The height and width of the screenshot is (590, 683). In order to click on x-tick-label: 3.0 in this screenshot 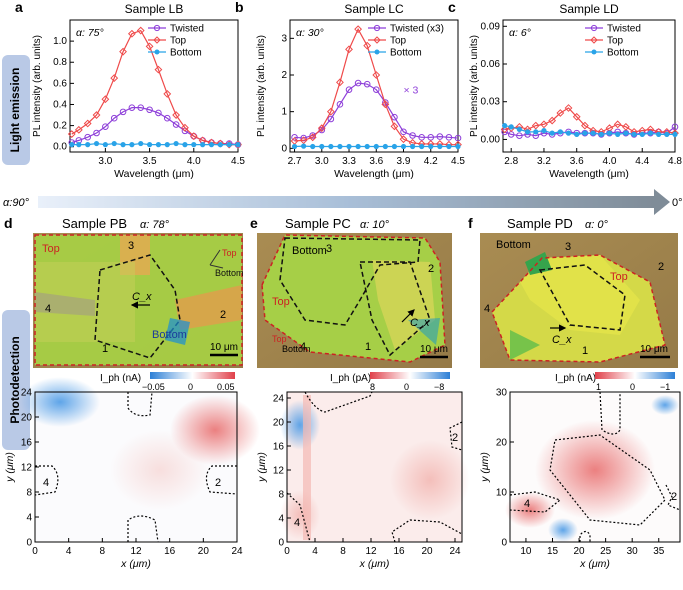, I will do `click(105, 161)`.